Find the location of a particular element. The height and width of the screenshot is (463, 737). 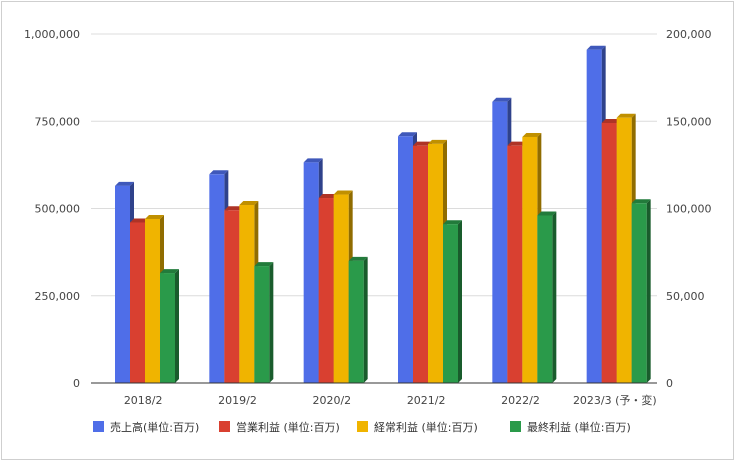

category-label: 2022/2 is located at coordinates (520, 400).